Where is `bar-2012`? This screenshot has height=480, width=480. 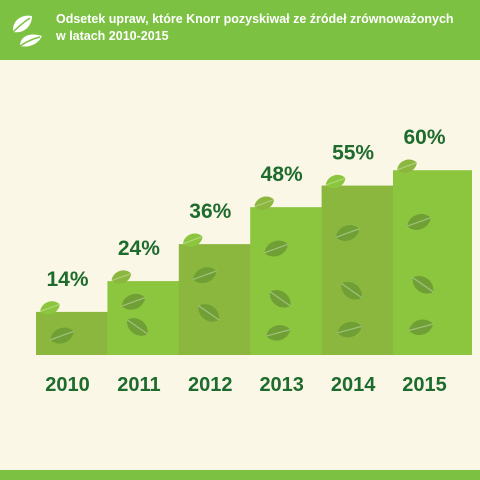
bar-2012 is located at coordinates (218, 299).